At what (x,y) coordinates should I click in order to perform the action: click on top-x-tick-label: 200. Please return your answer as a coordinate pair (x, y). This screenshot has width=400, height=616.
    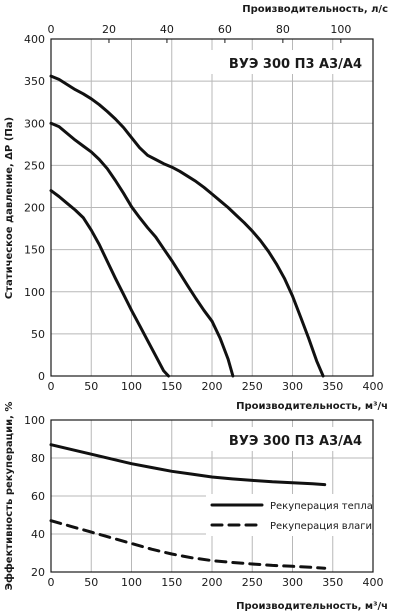
    Looking at the image, I should click on (212, 386).